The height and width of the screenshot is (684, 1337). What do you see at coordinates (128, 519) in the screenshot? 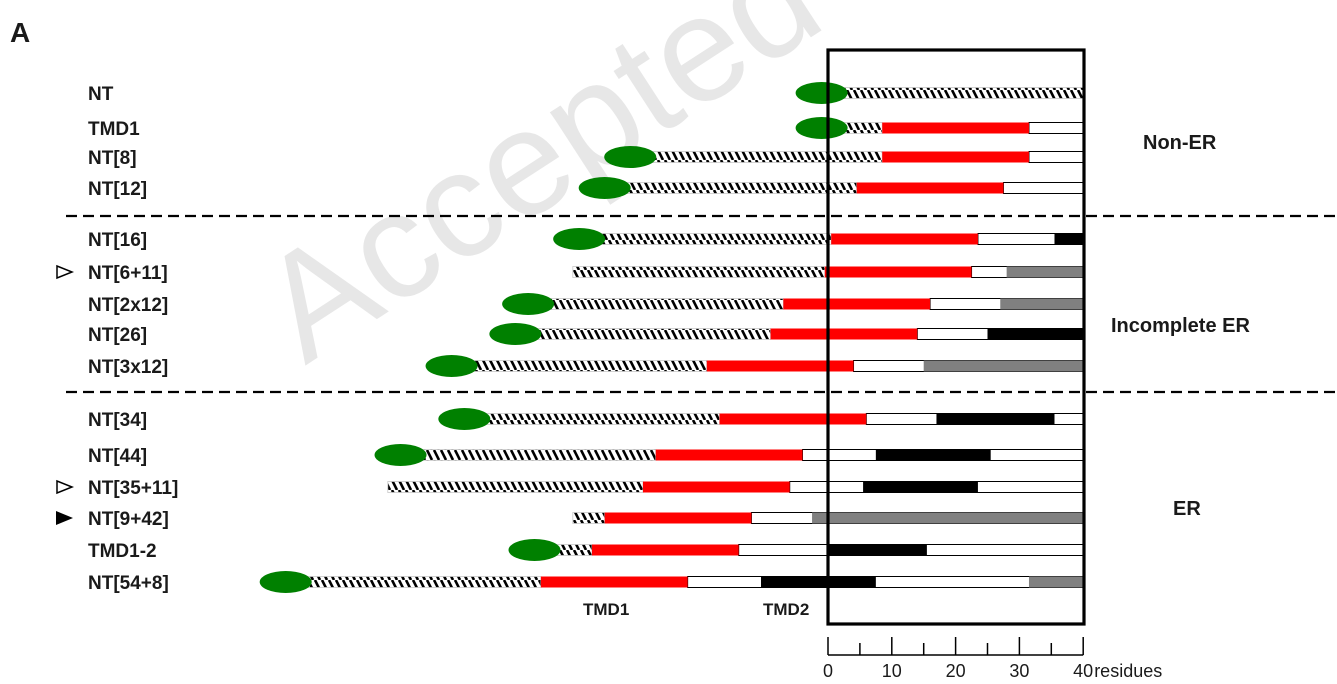
I see `construct-label: NT[9+42]` at bounding box center [128, 519].